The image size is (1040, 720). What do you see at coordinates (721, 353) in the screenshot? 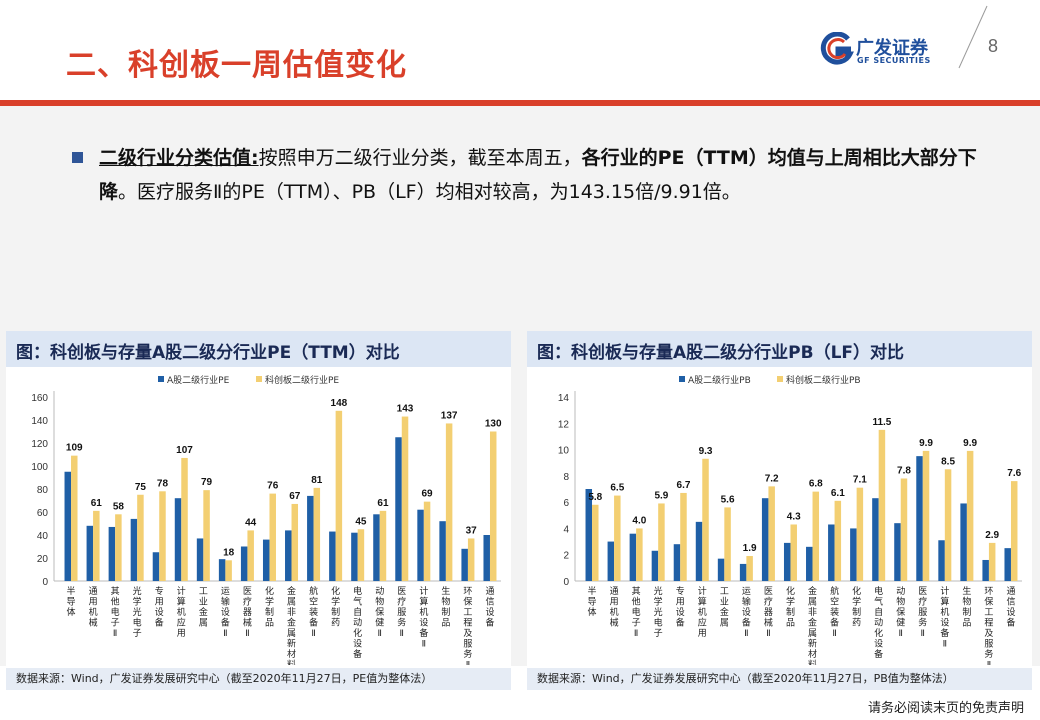
I see `pb-chart-title: 图：科创板与存量A股二级分行业PB（LF）对比` at bounding box center [721, 353].